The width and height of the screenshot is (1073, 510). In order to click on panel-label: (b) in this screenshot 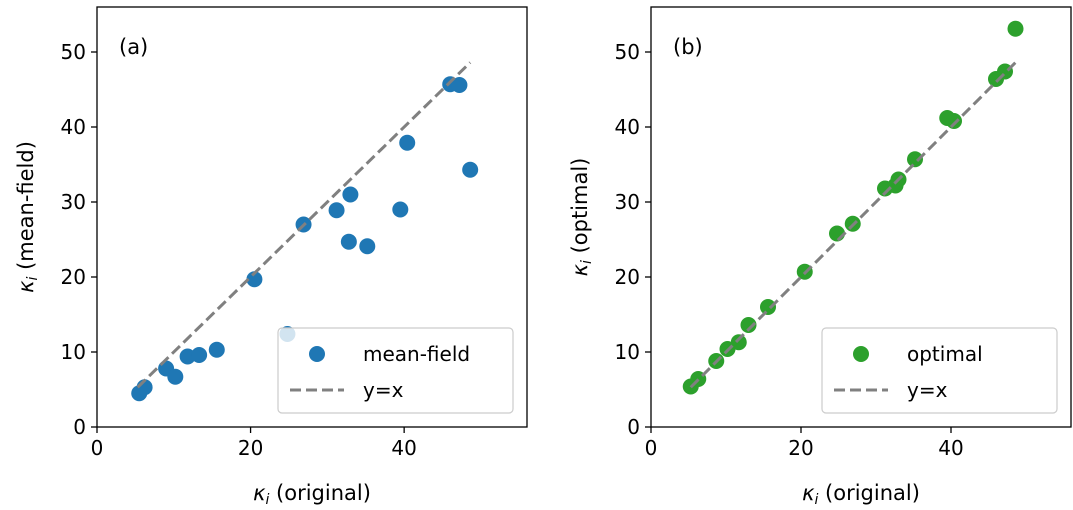, I will do `click(688, 47)`.